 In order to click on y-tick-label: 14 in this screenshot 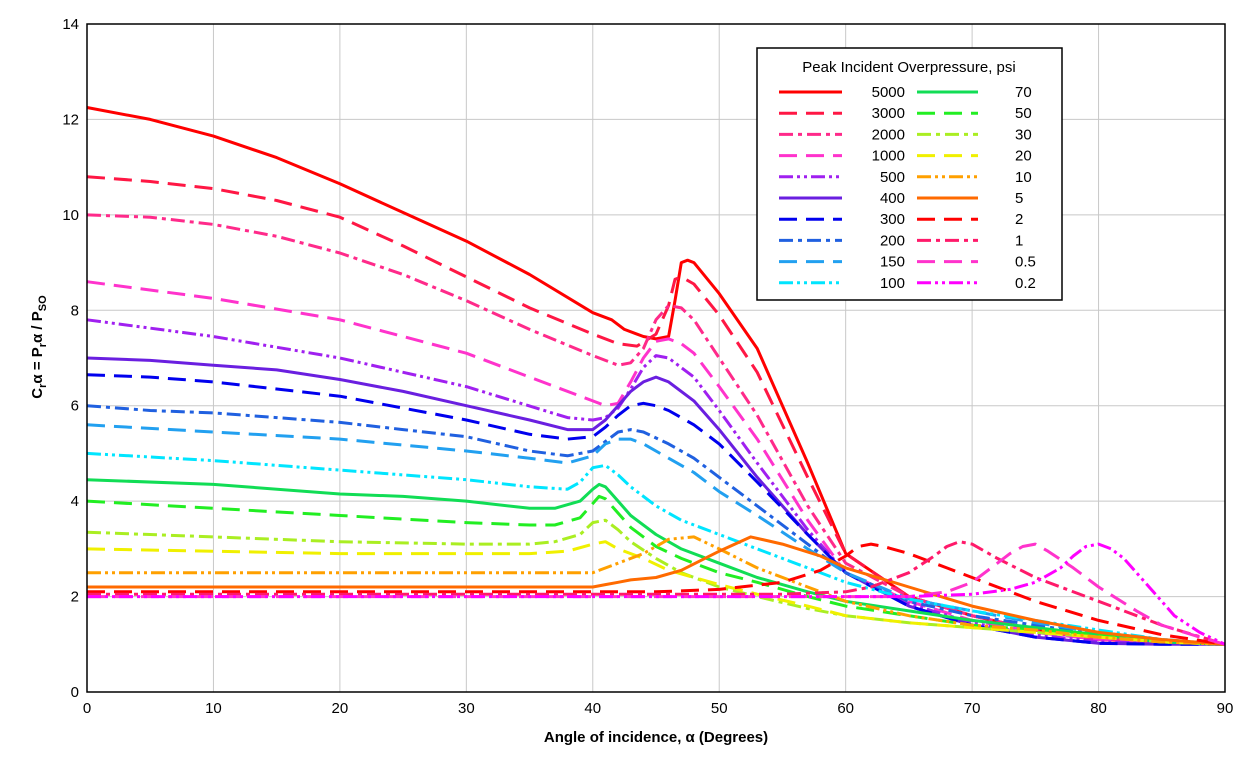, I will do `click(70, 24)`.